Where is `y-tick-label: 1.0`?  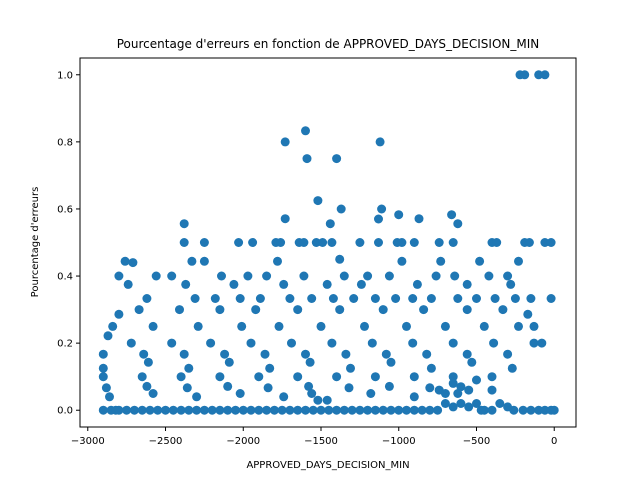 y-tick-label: 1.0 is located at coordinates (65, 75).